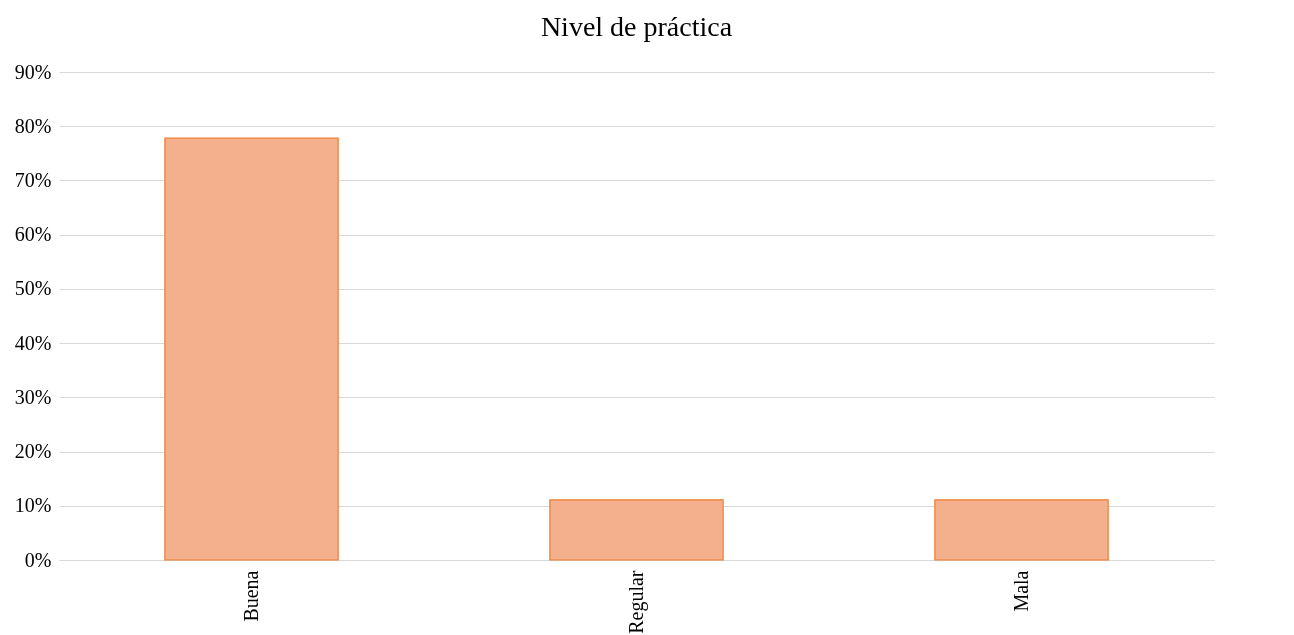 The width and height of the screenshot is (1294, 635). I want to click on x-tick-label: Buena, so click(250, 596).